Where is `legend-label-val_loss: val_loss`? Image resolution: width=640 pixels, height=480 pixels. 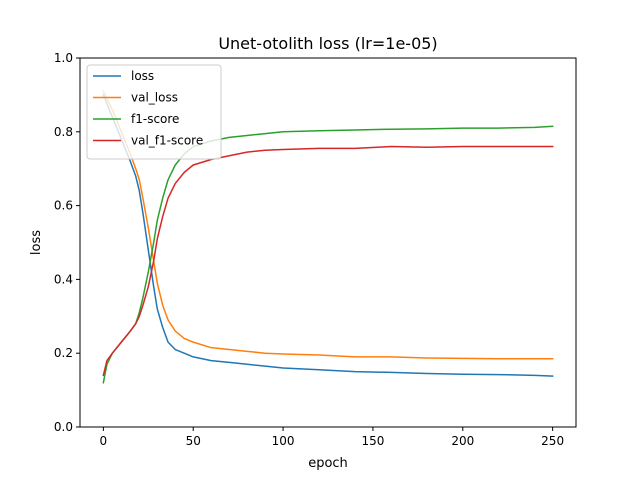
legend-label-val_loss: val_loss is located at coordinates (154, 98).